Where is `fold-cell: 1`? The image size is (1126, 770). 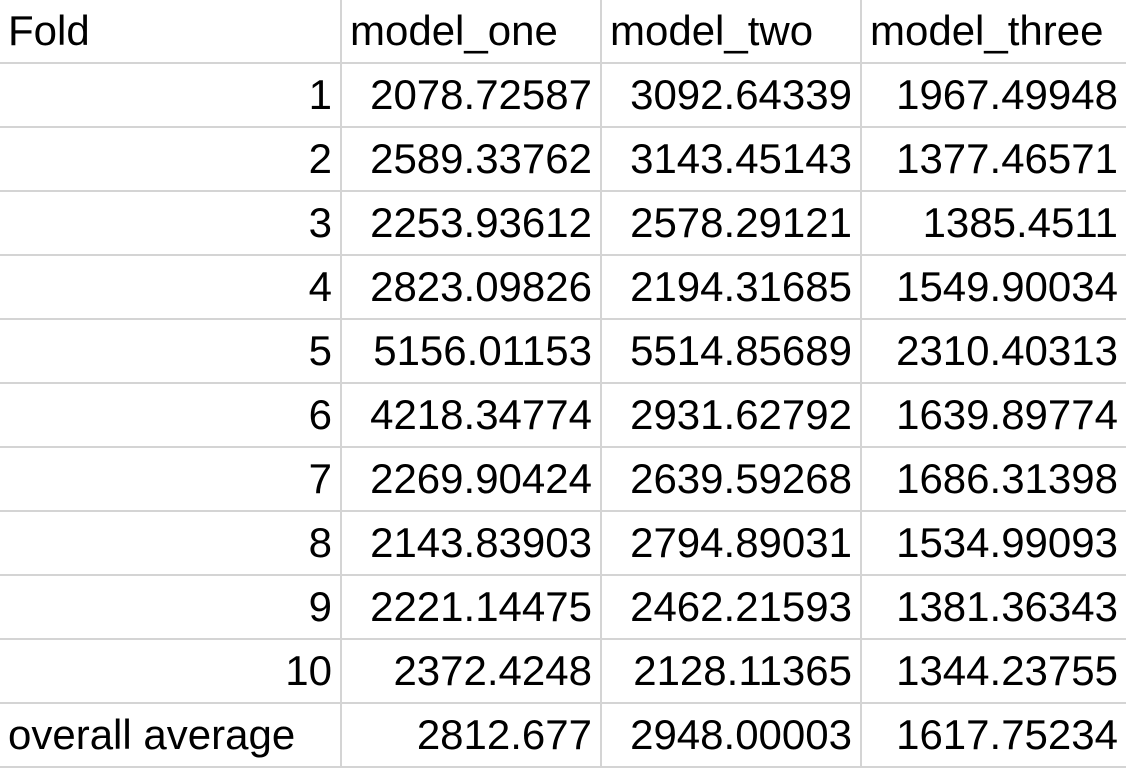 fold-cell: 1 is located at coordinates (171, 95).